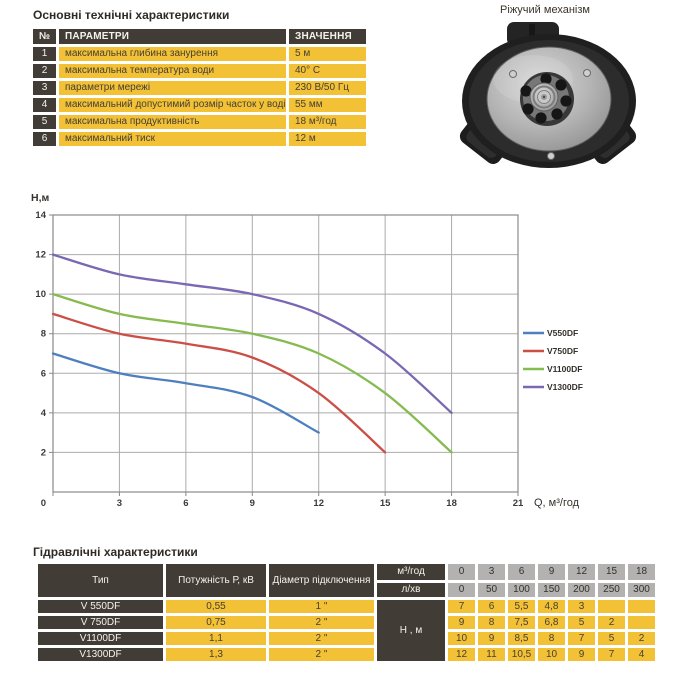  Describe the element at coordinates (327, 122) in the screenshot. I see `tech-row-value: 18 м³/год` at that location.